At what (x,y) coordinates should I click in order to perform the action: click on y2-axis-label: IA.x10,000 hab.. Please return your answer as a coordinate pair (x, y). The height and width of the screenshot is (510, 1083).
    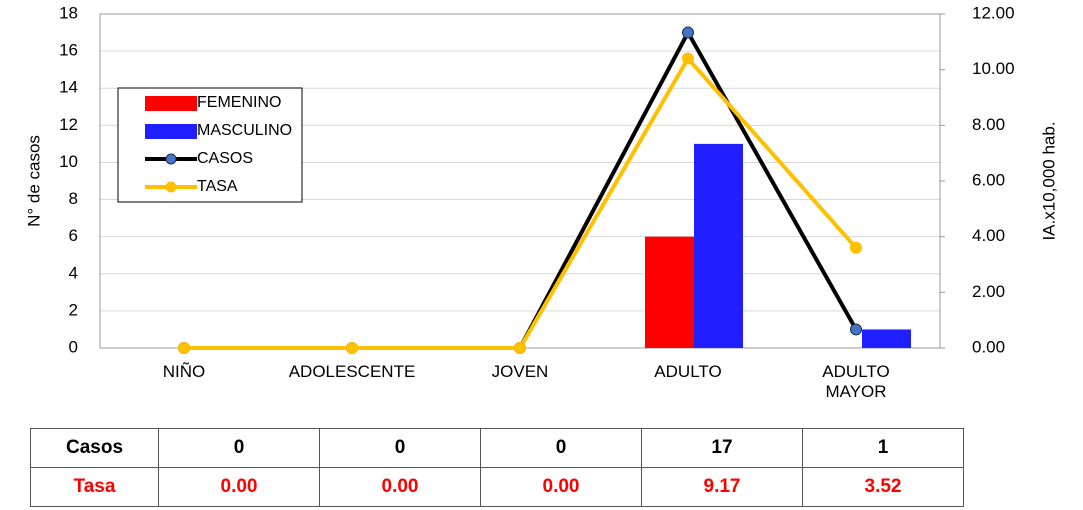
    Looking at the image, I should click on (1048, 180).